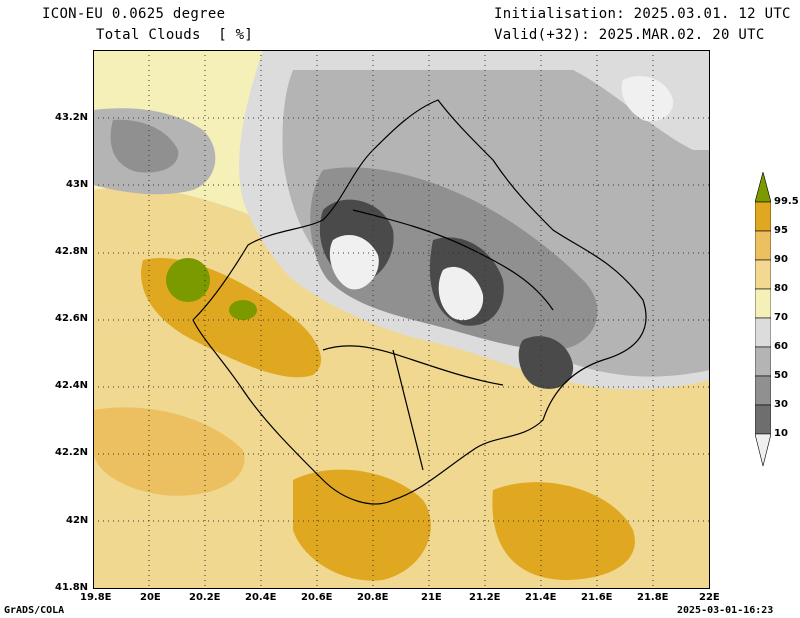 Image resolution: width=800 pixels, height=618 pixels. Describe the element at coordinates (205, 597) in the screenshot. I see `lon-label: 20.2E` at that location.